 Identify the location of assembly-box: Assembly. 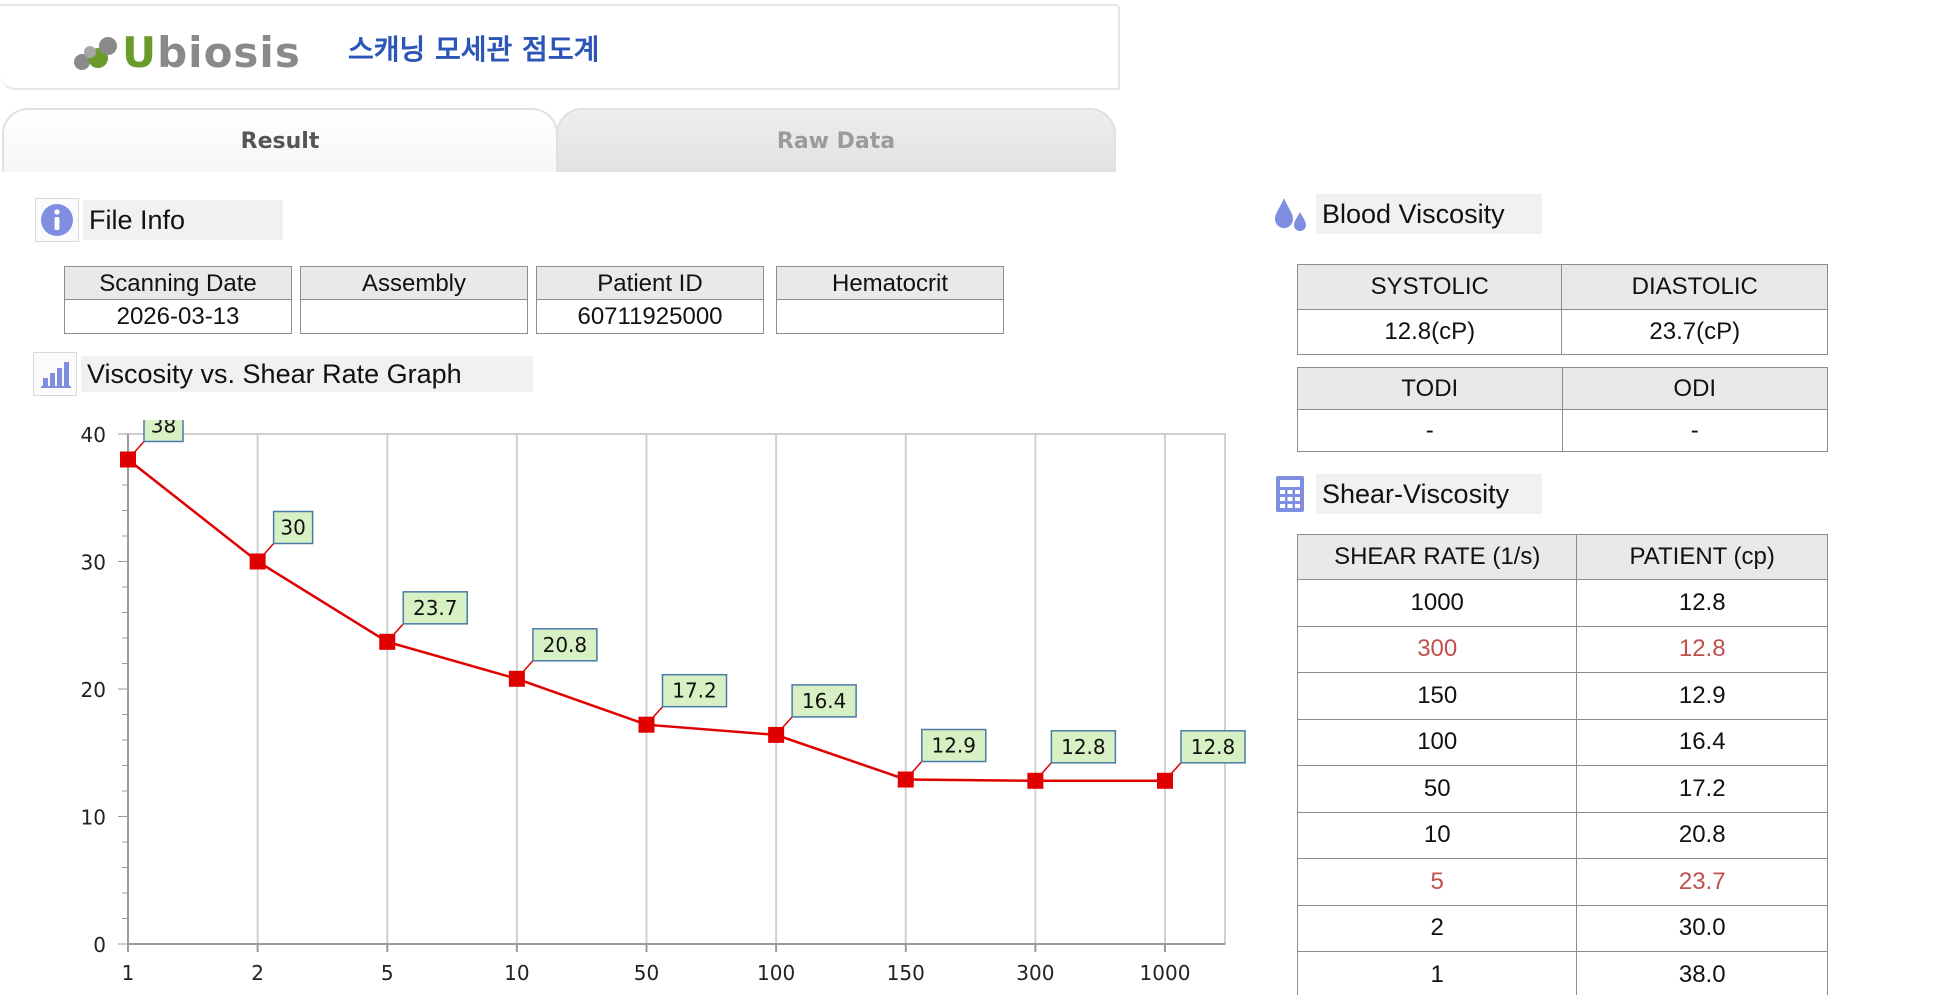
(414, 300).